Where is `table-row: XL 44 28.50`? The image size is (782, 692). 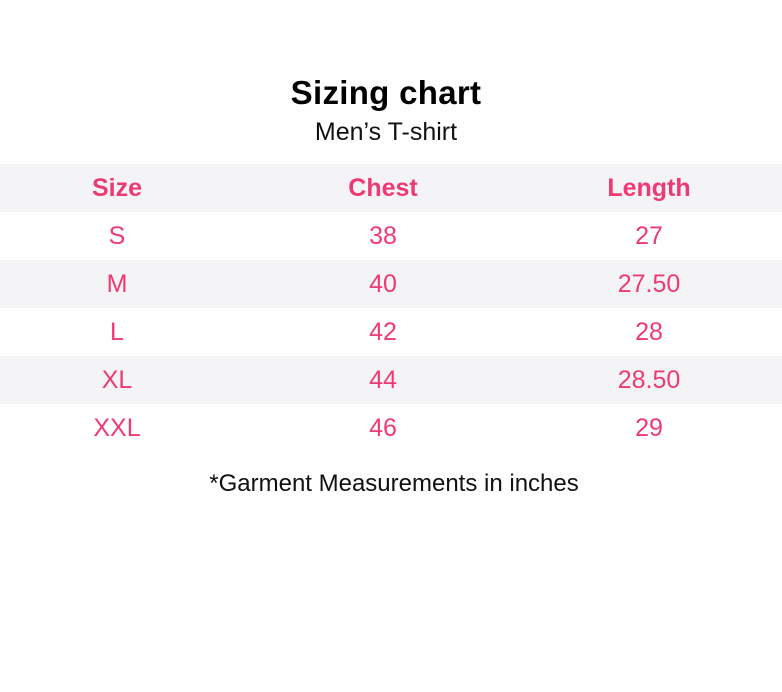
table-row: XL 44 28.50 is located at coordinates (391, 380).